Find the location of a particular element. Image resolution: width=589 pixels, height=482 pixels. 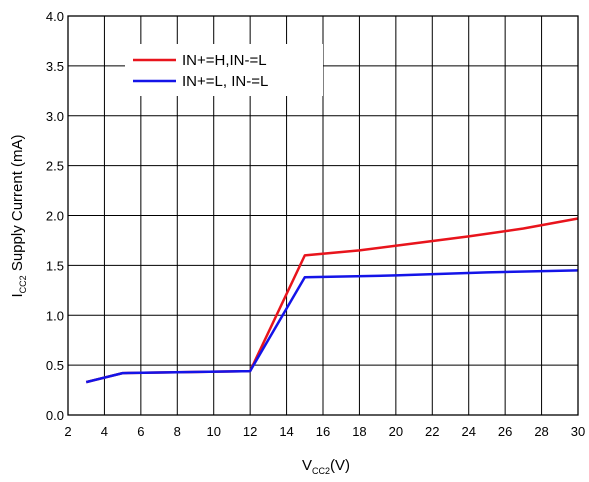

y-tick-label: 2.0 is located at coordinates (55, 216).